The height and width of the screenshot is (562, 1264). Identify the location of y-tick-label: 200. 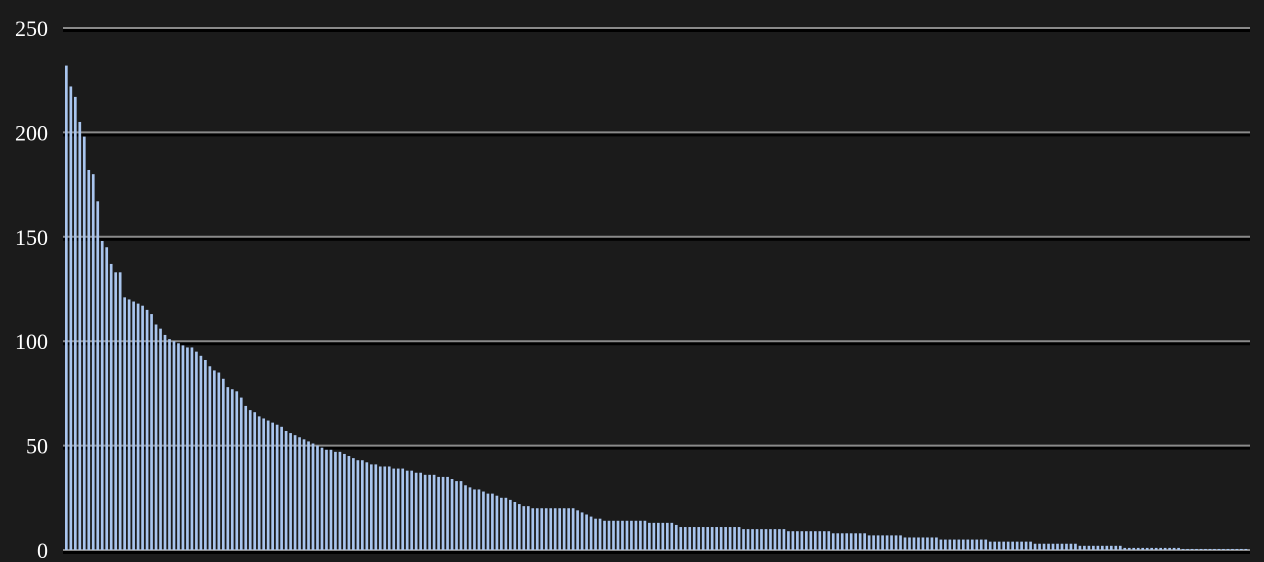
(31, 132).